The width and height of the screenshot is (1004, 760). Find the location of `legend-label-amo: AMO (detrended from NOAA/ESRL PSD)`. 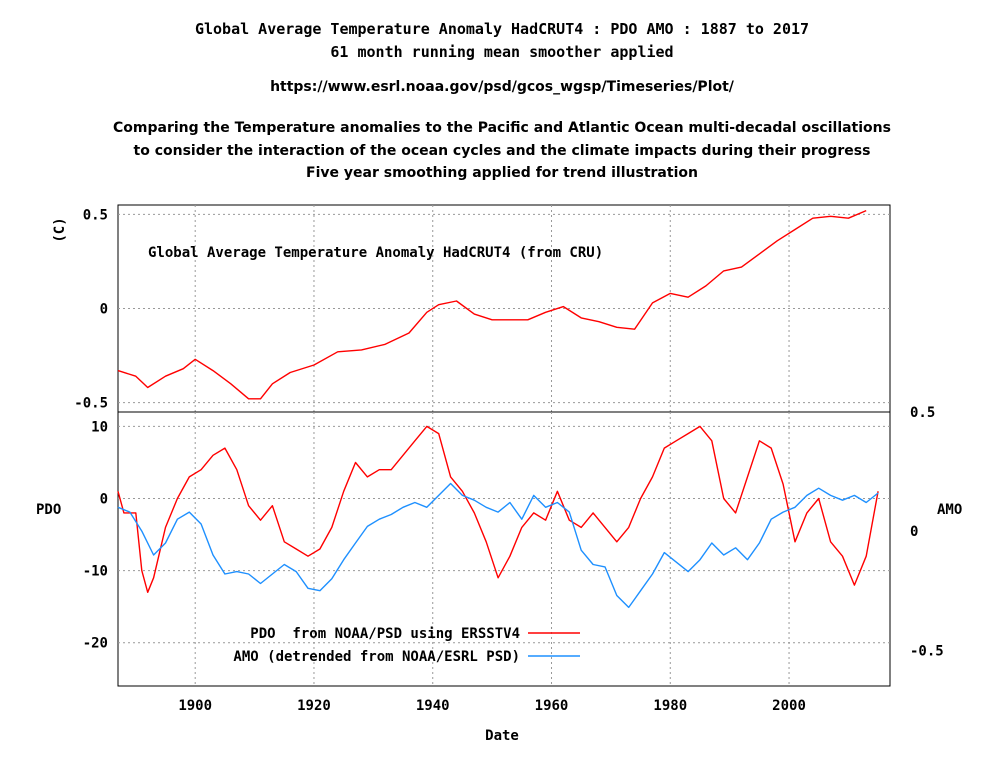

legend-label-amo: AMO (detrended from NOAA/ESRL PSD) is located at coordinates (376, 657).